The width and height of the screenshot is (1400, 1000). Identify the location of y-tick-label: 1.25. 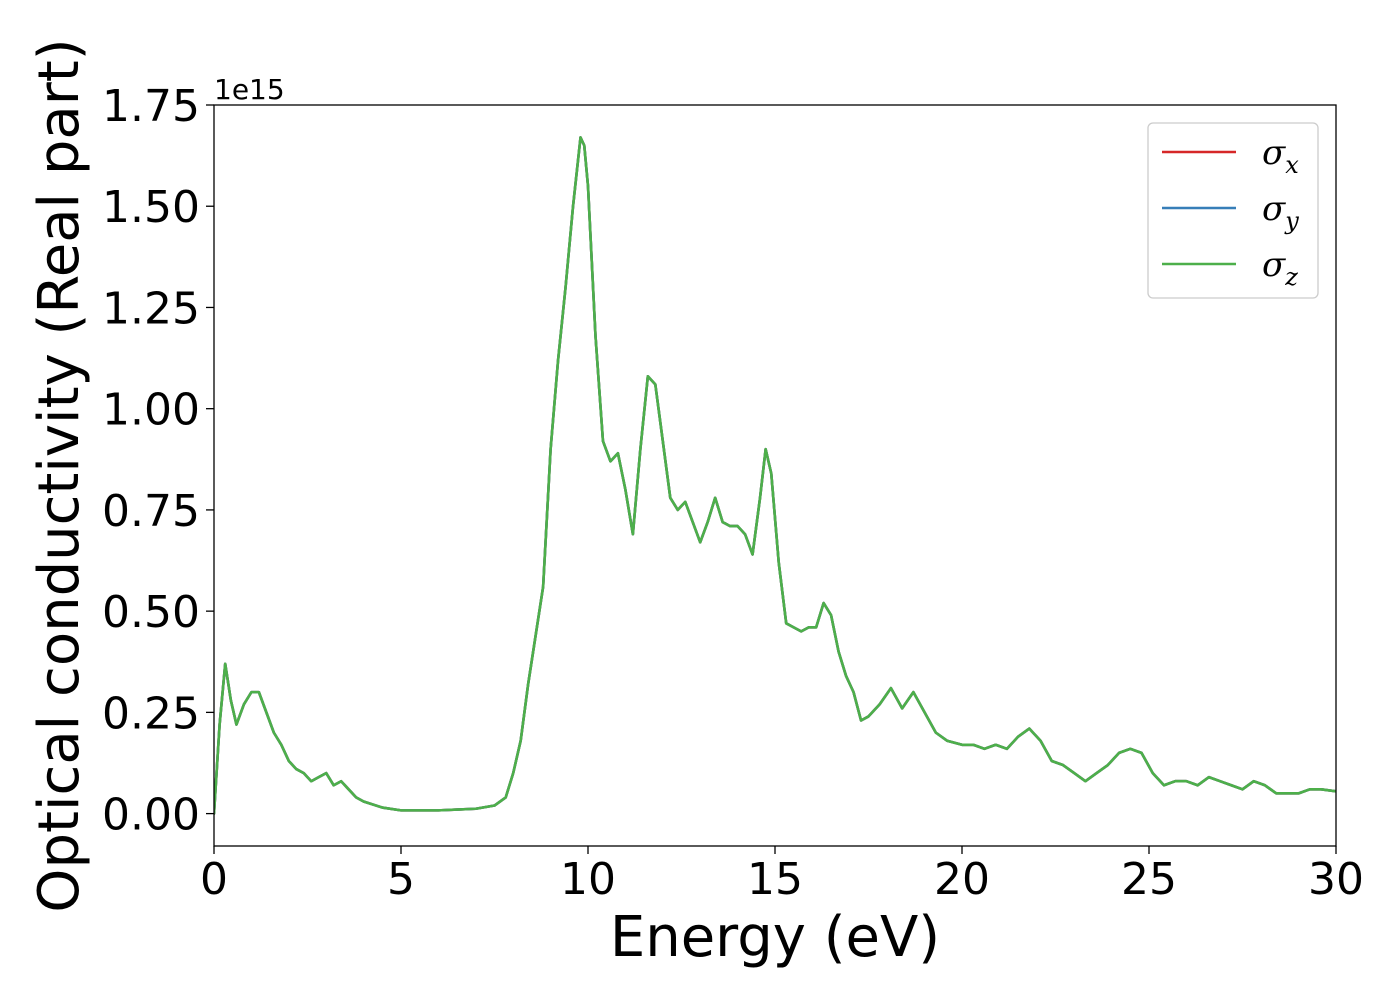
(151, 308).